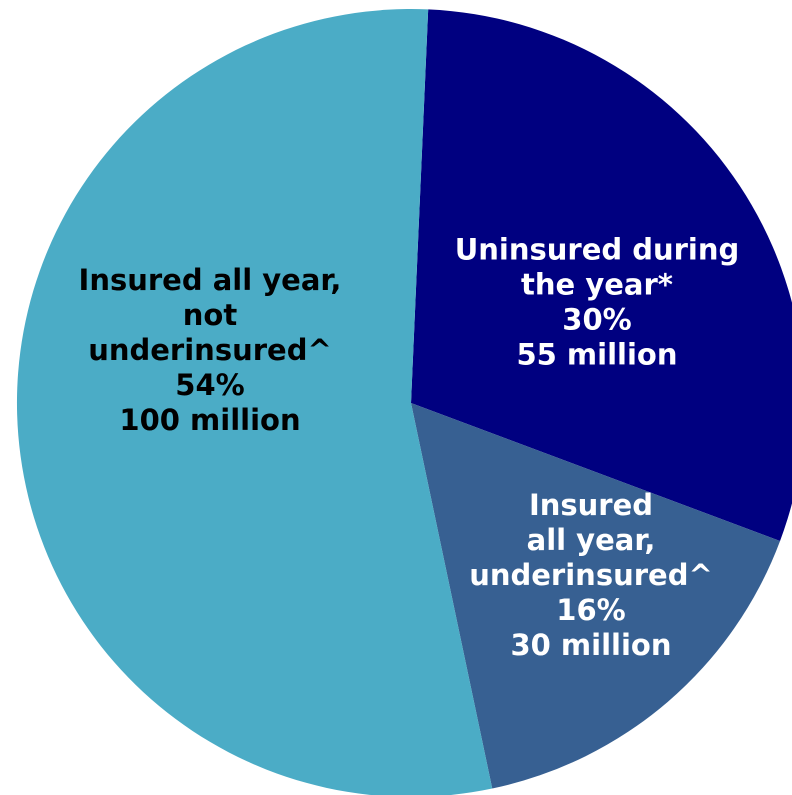  Describe the element at coordinates (209, 420) in the screenshot. I see `slice-count-label: 100 million` at that location.